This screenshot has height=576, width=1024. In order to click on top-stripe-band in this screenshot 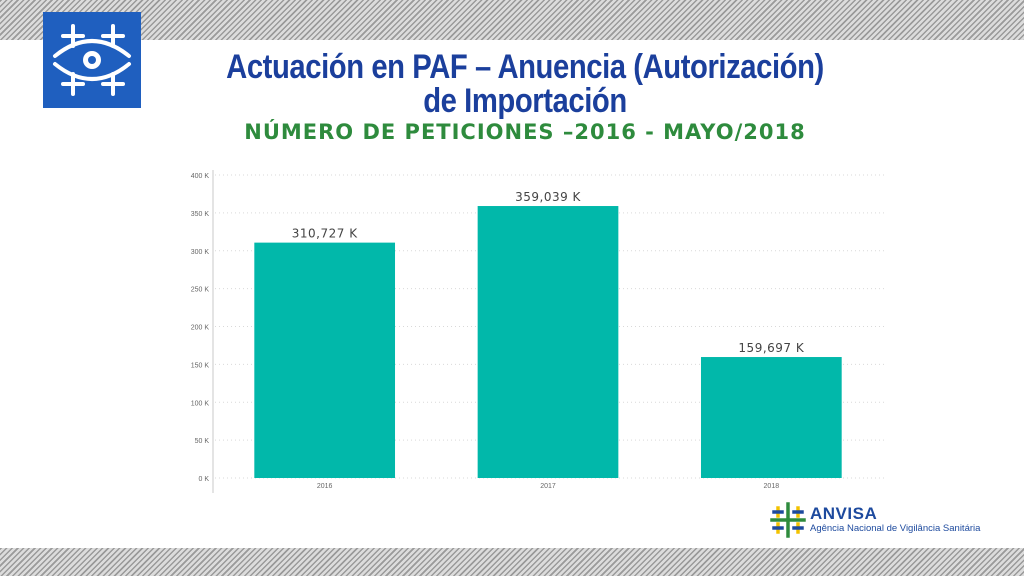, I will do `click(512, 20)`.